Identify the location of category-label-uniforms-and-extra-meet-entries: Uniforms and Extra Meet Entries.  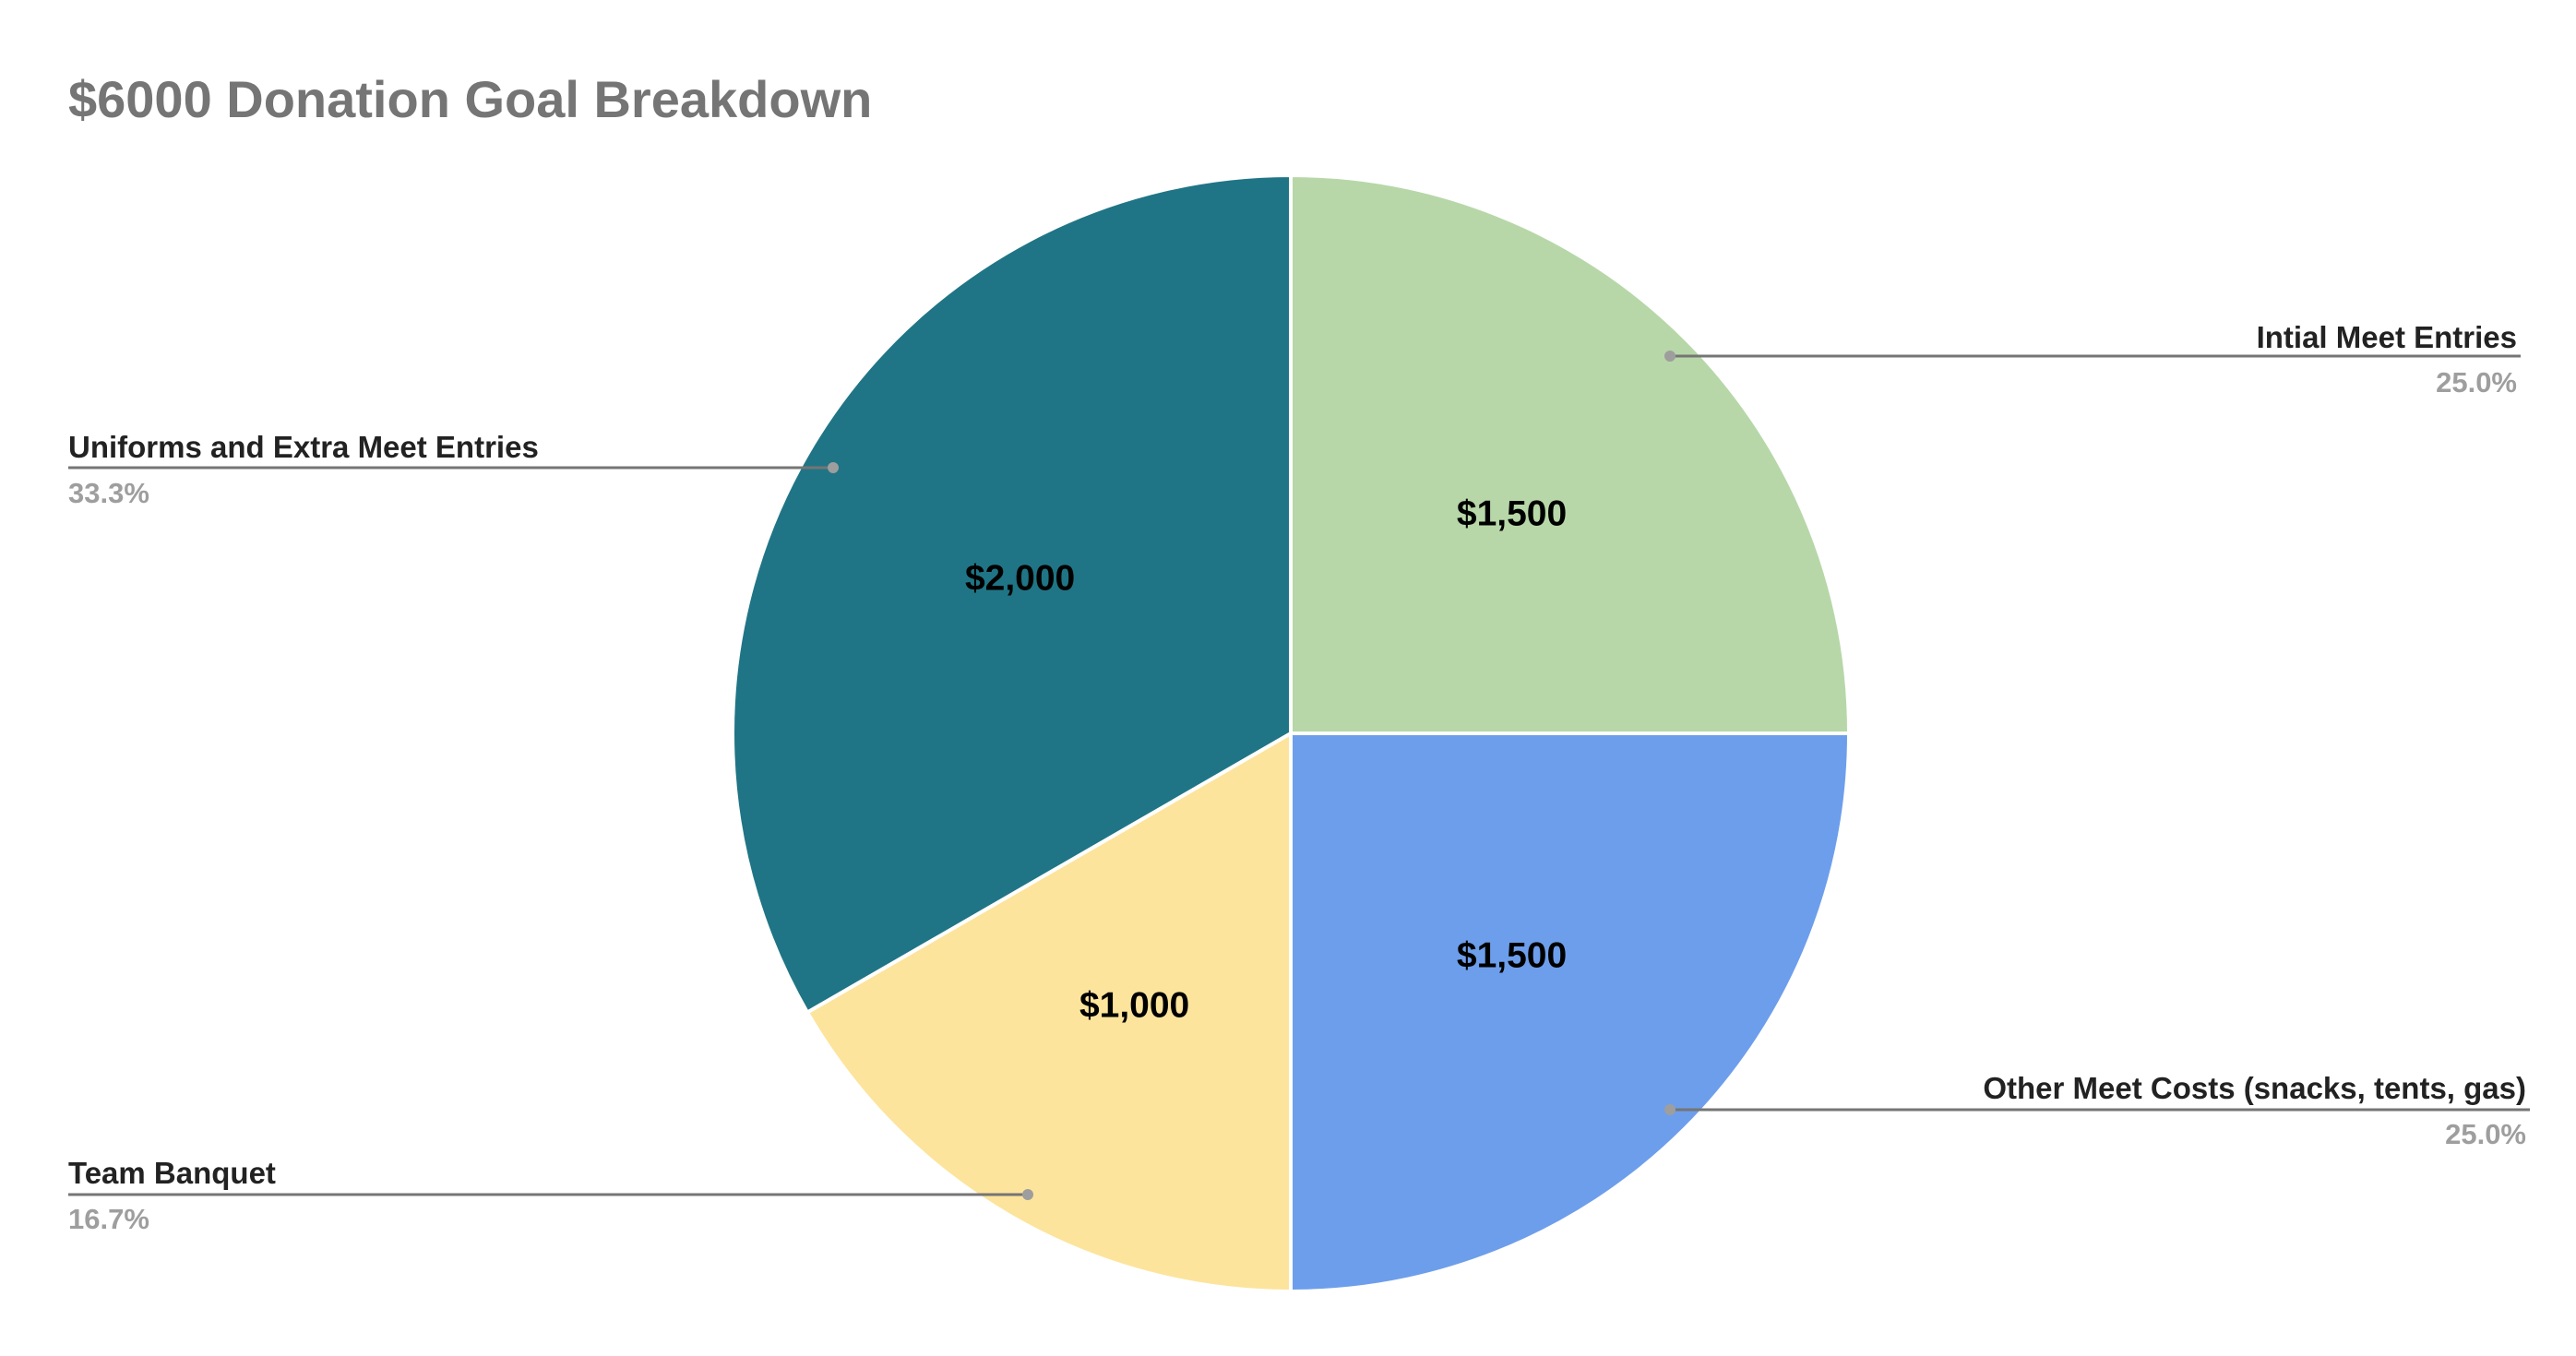
(303, 447).